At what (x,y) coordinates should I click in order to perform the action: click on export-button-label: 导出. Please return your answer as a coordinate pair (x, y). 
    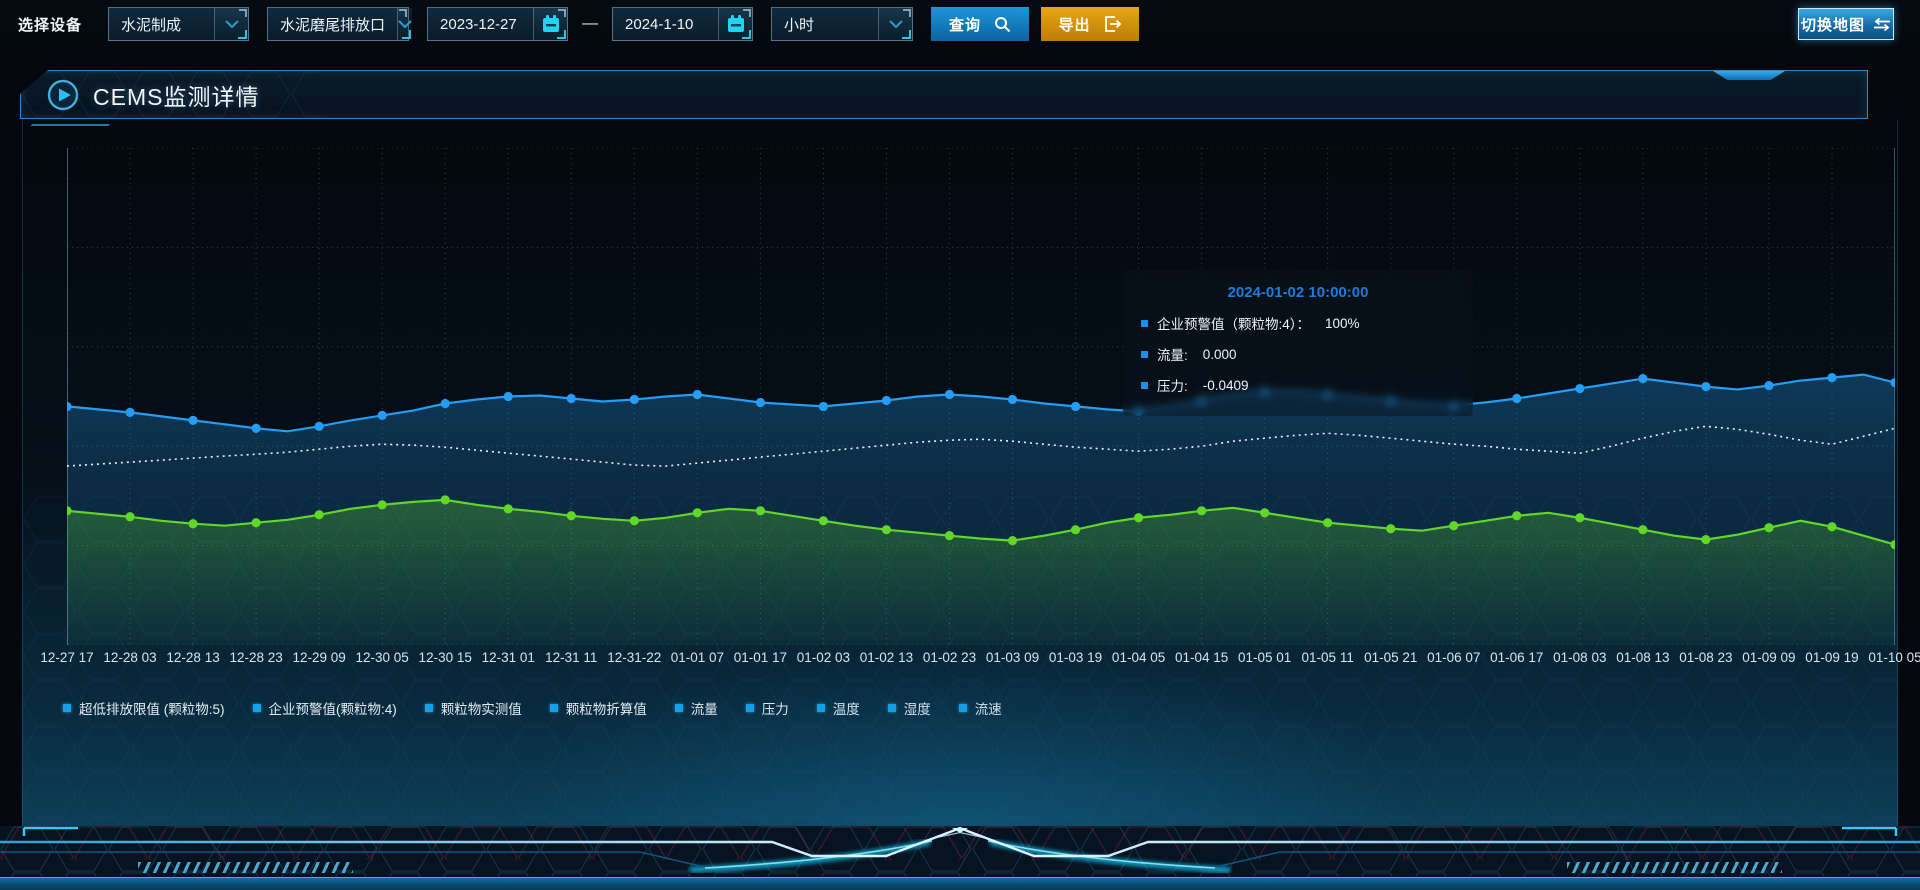
    Looking at the image, I should click on (1074, 25).